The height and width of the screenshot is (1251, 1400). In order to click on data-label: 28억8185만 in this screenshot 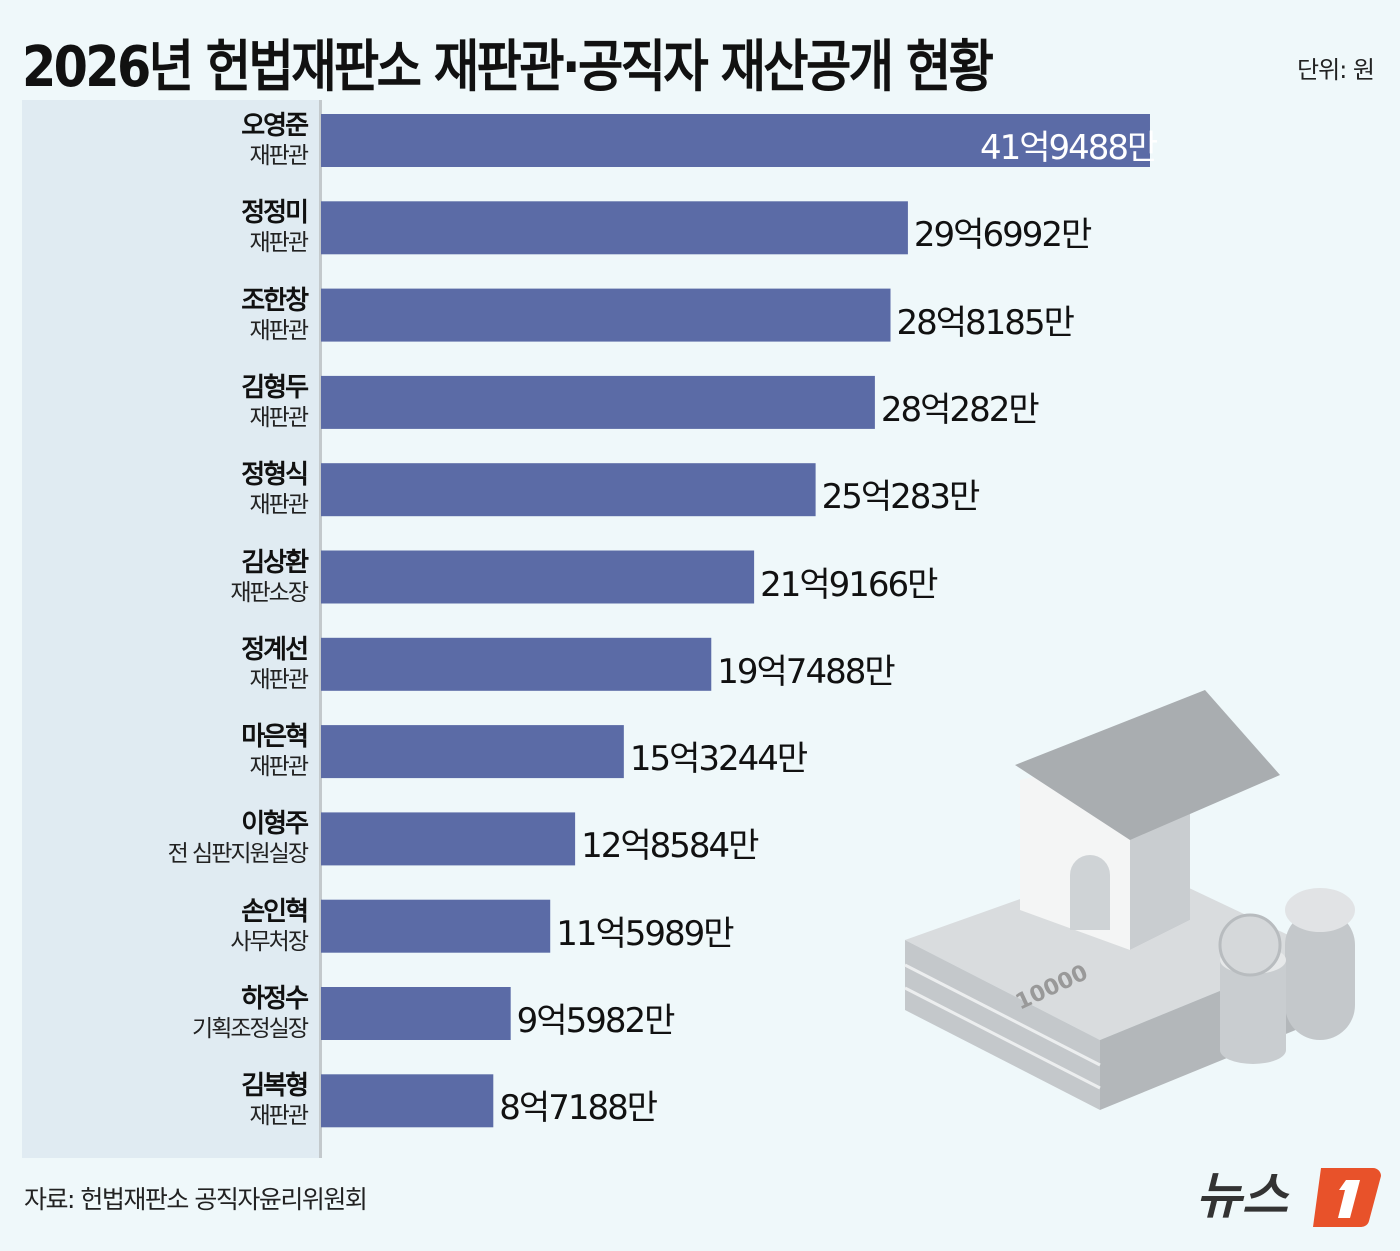, I will do `click(985, 322)`.